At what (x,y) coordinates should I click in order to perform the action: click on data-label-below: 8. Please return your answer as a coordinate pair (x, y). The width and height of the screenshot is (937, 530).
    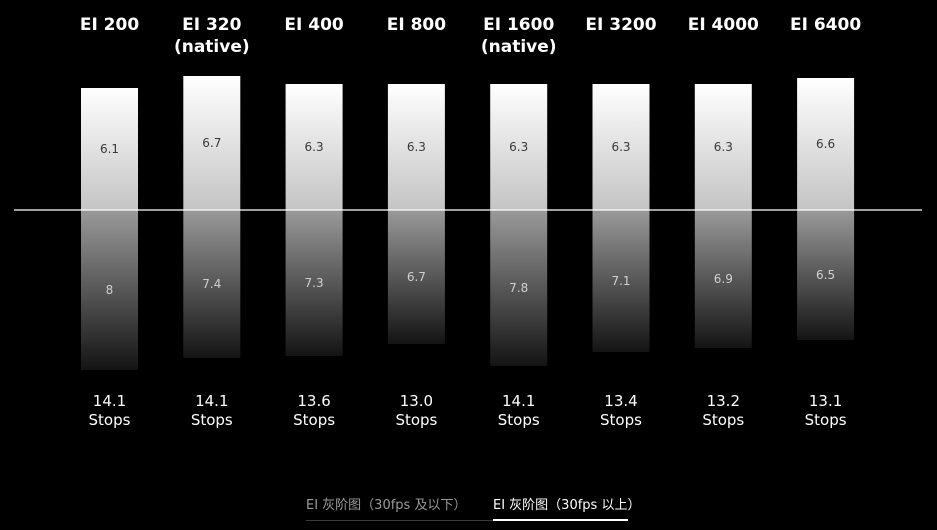
    Looking at the image, I should click on (110, 290).